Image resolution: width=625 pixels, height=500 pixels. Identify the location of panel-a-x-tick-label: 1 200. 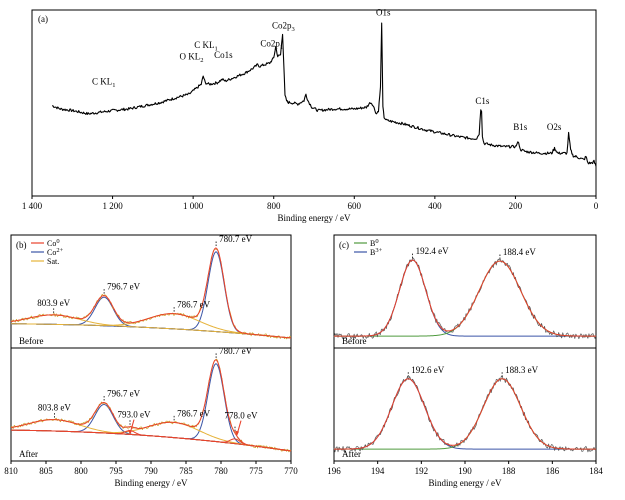
(112, 206).